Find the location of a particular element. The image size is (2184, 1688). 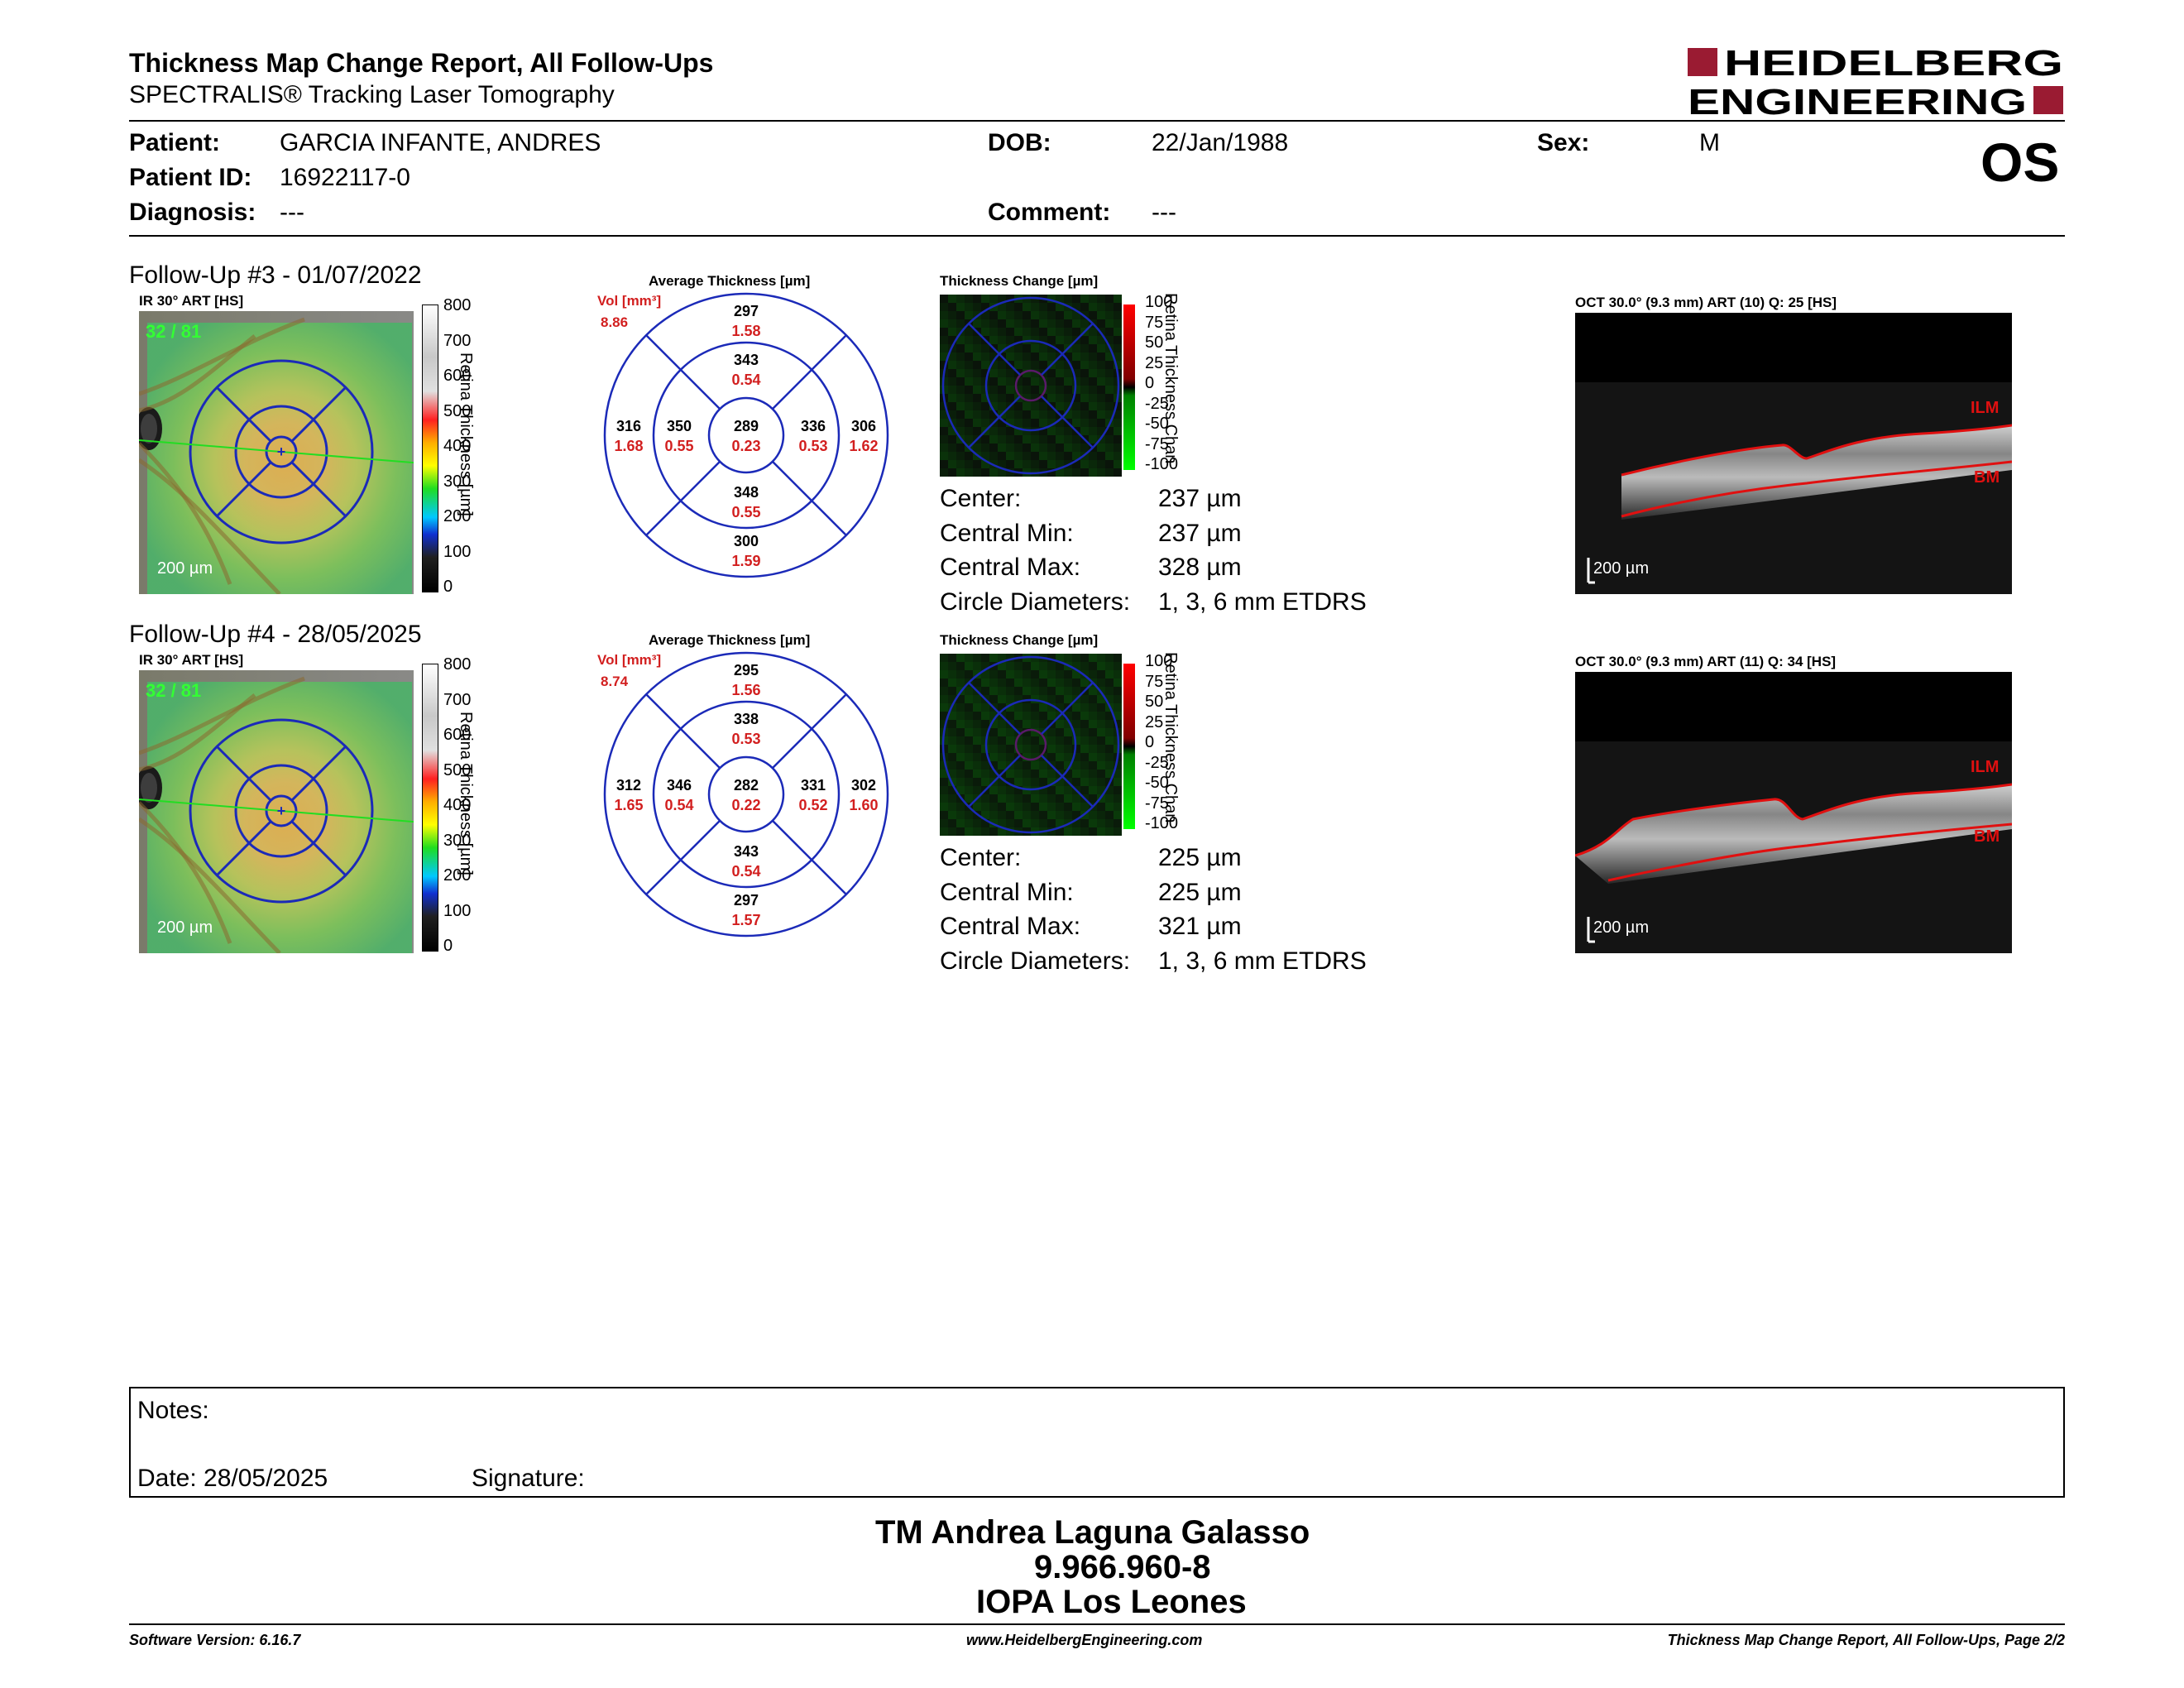

sector-thickness-inner-right: 336 is located at coordinates (813, 426).